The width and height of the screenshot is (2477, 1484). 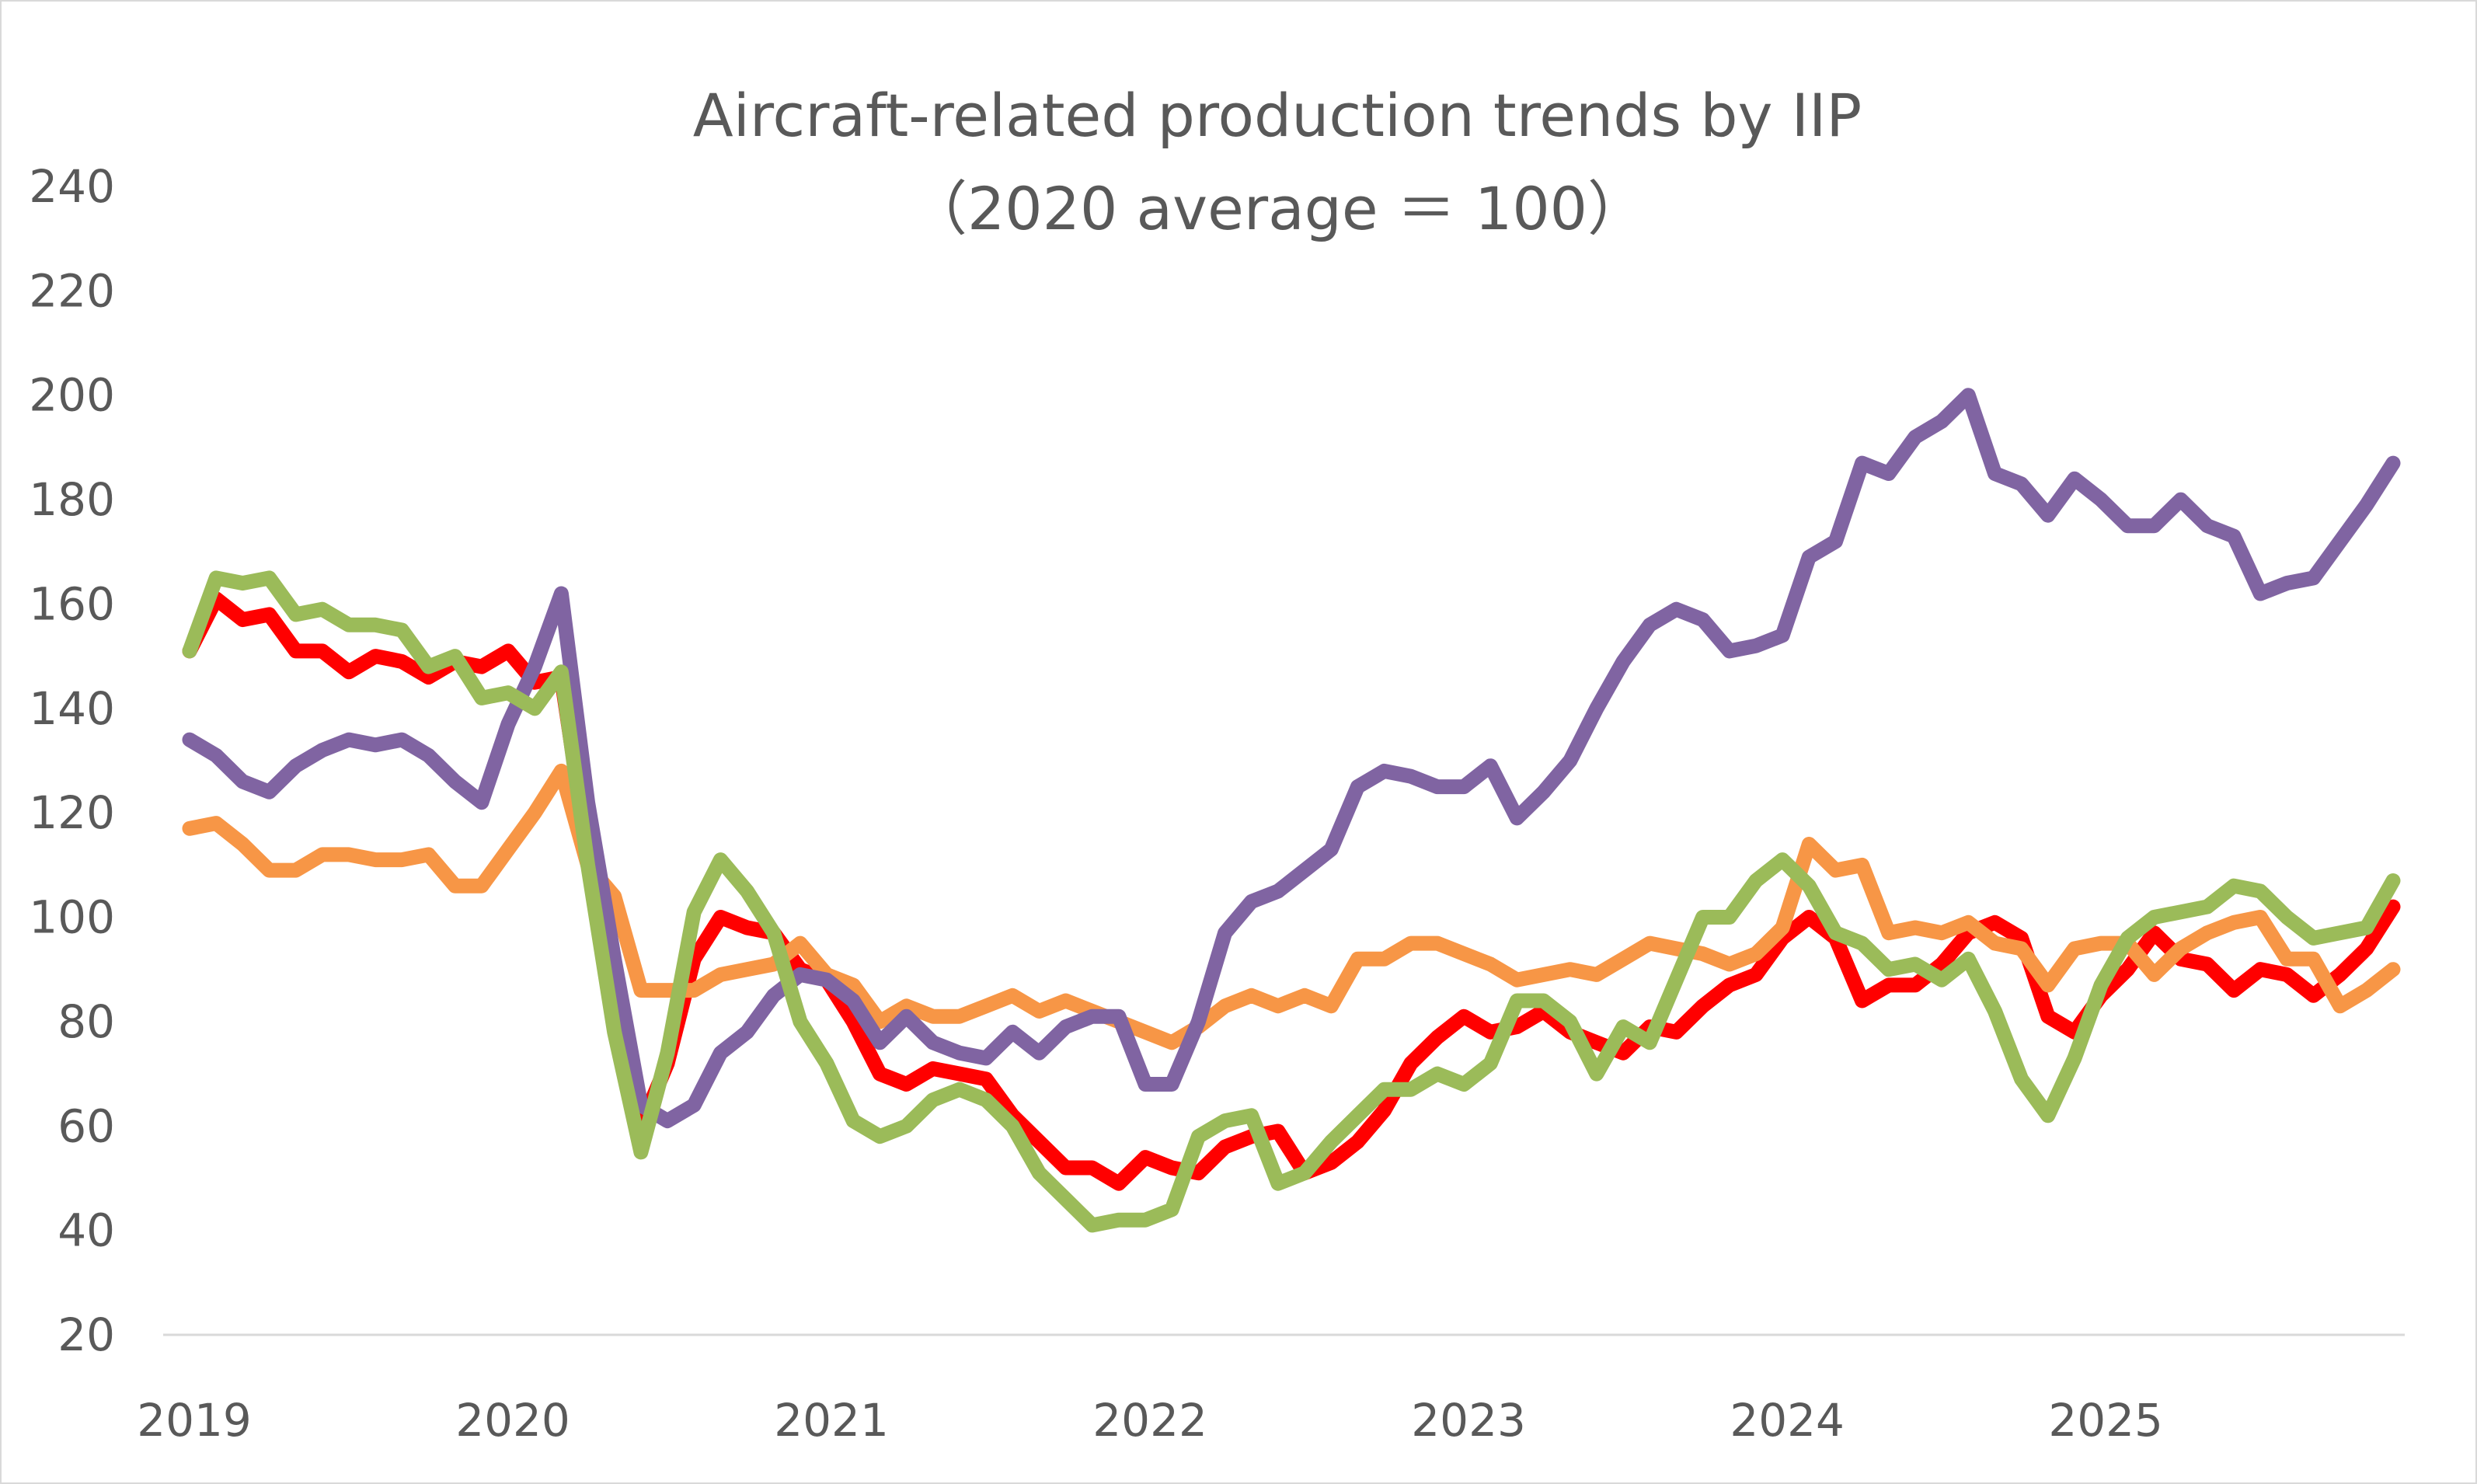 I want to click on y-tick-label: 120, so click(x=72, y=812).